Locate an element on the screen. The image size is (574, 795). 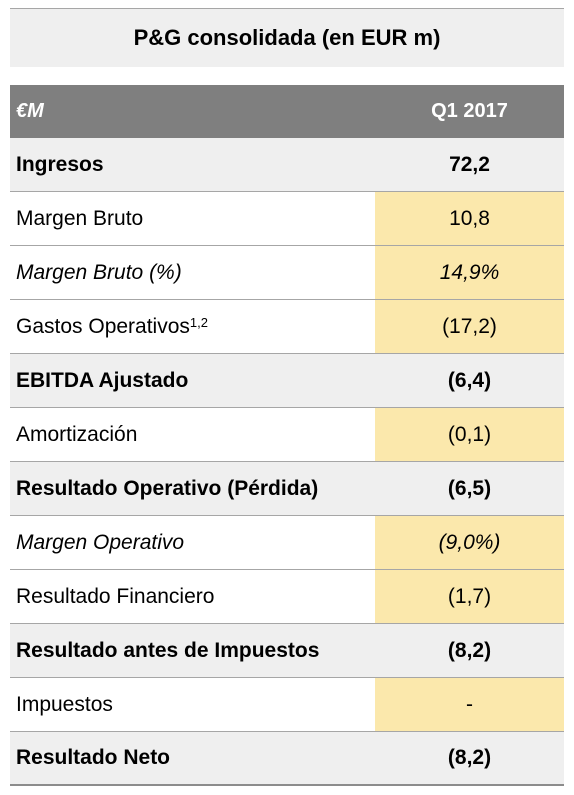
table-title: P&G consolidada (en EUR m) is located at coordinates (287, 37).